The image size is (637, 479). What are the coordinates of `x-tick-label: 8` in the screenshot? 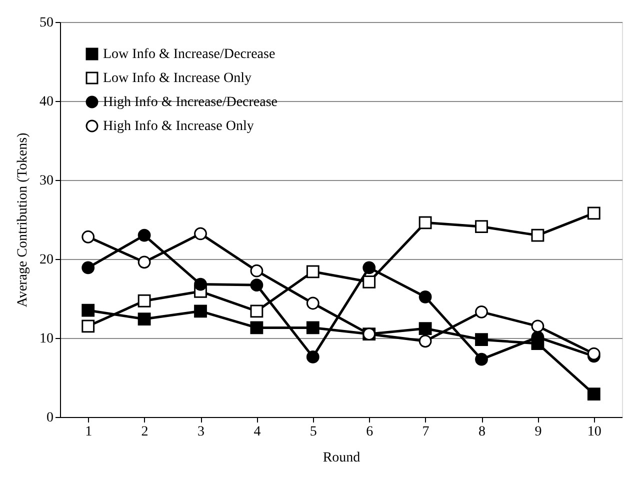 It's located at (482, 432).